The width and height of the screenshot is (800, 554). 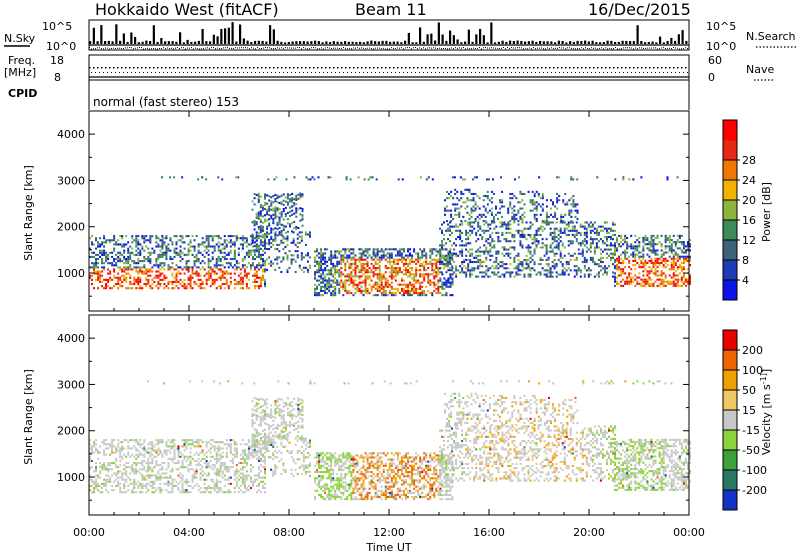 I want to click on colorbar-tick-label: -100, so click(x=754, y=470).